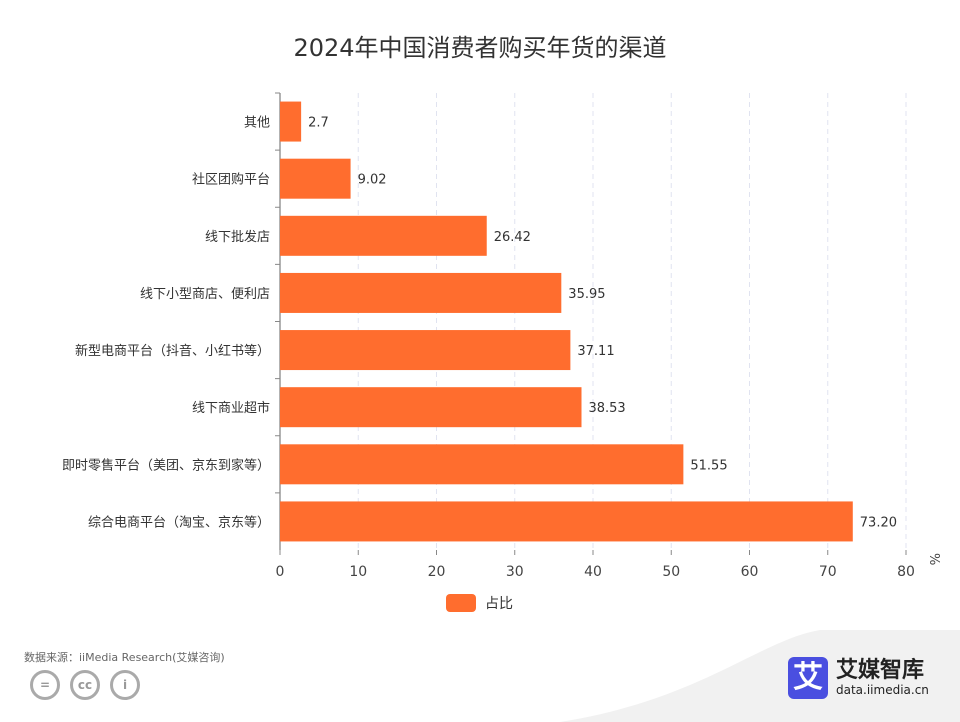 The image size is (960, 722). What do you see at coordinates (461, 603) in the screenshot?
I see `legend-swatch` at bounding box center [461, 603].